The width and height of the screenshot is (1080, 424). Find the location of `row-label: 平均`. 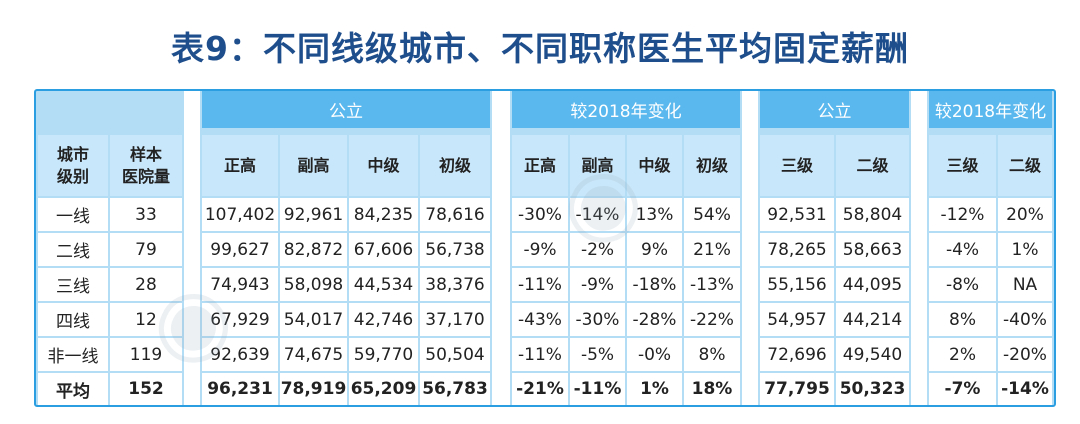

row-label: 平均 is located at coordinates (73, 389).